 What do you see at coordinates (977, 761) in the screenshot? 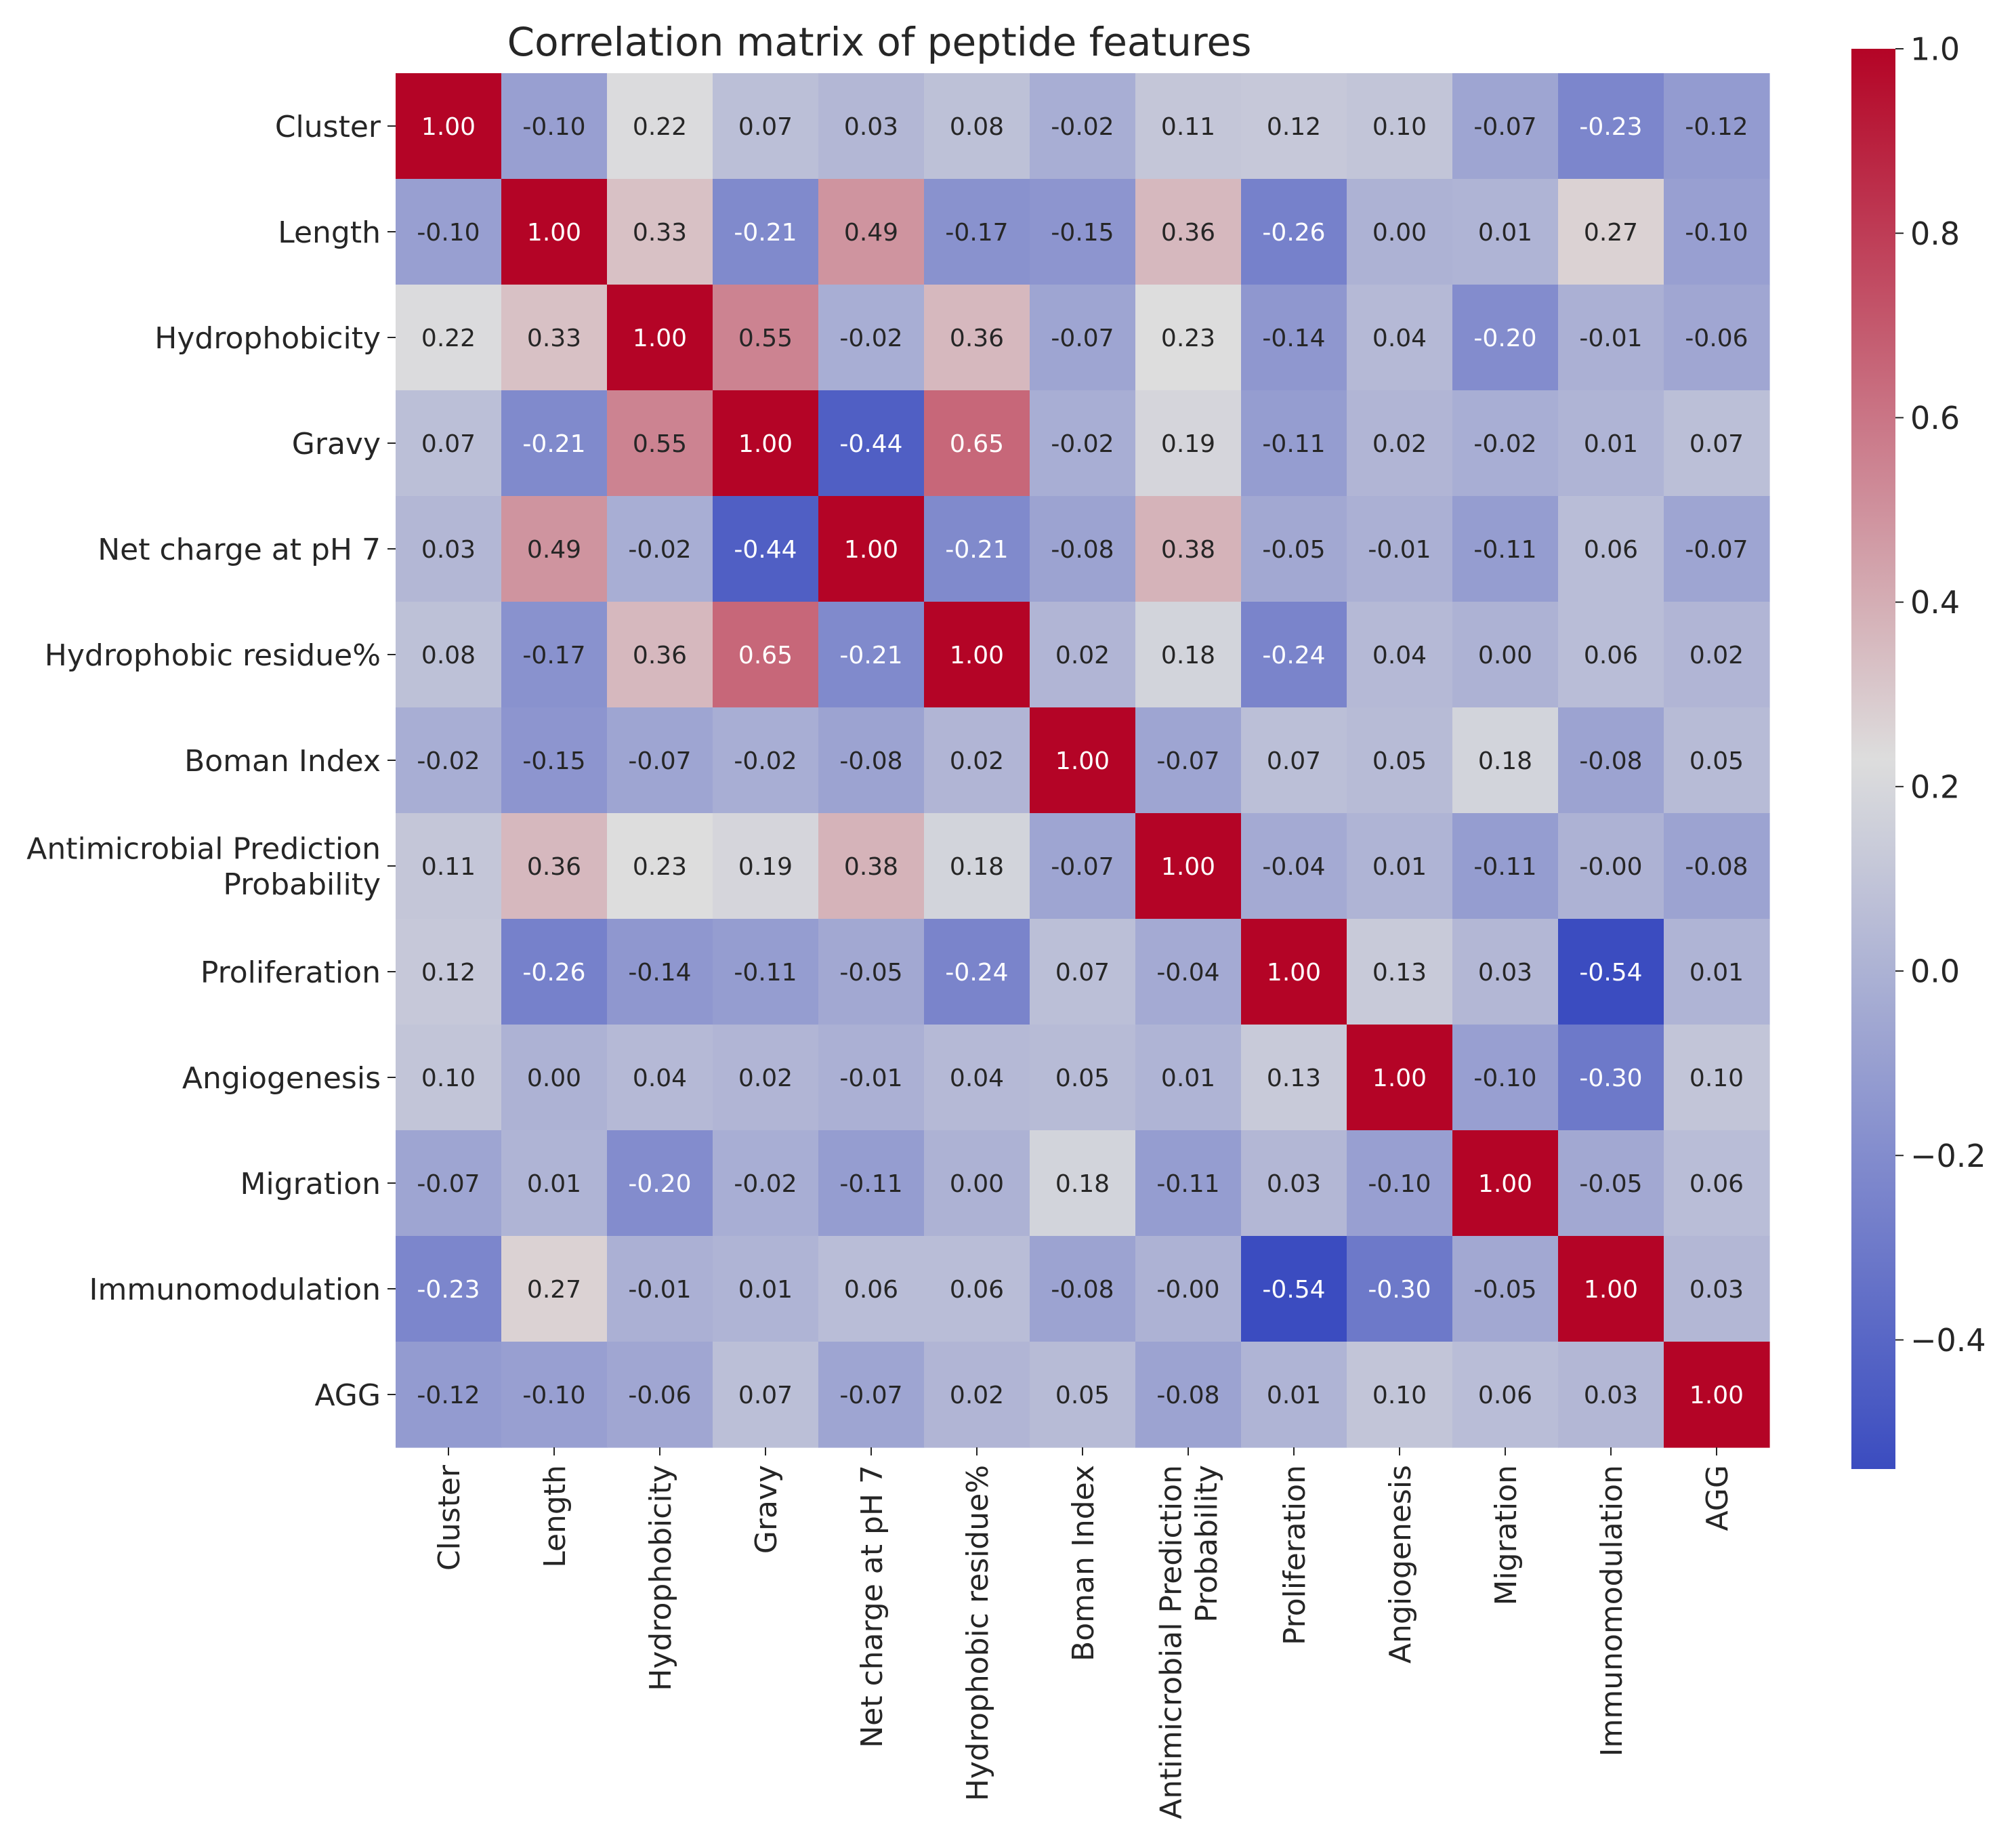
I see `cell-value-label: 0.02` at bounding box center [977, 761].